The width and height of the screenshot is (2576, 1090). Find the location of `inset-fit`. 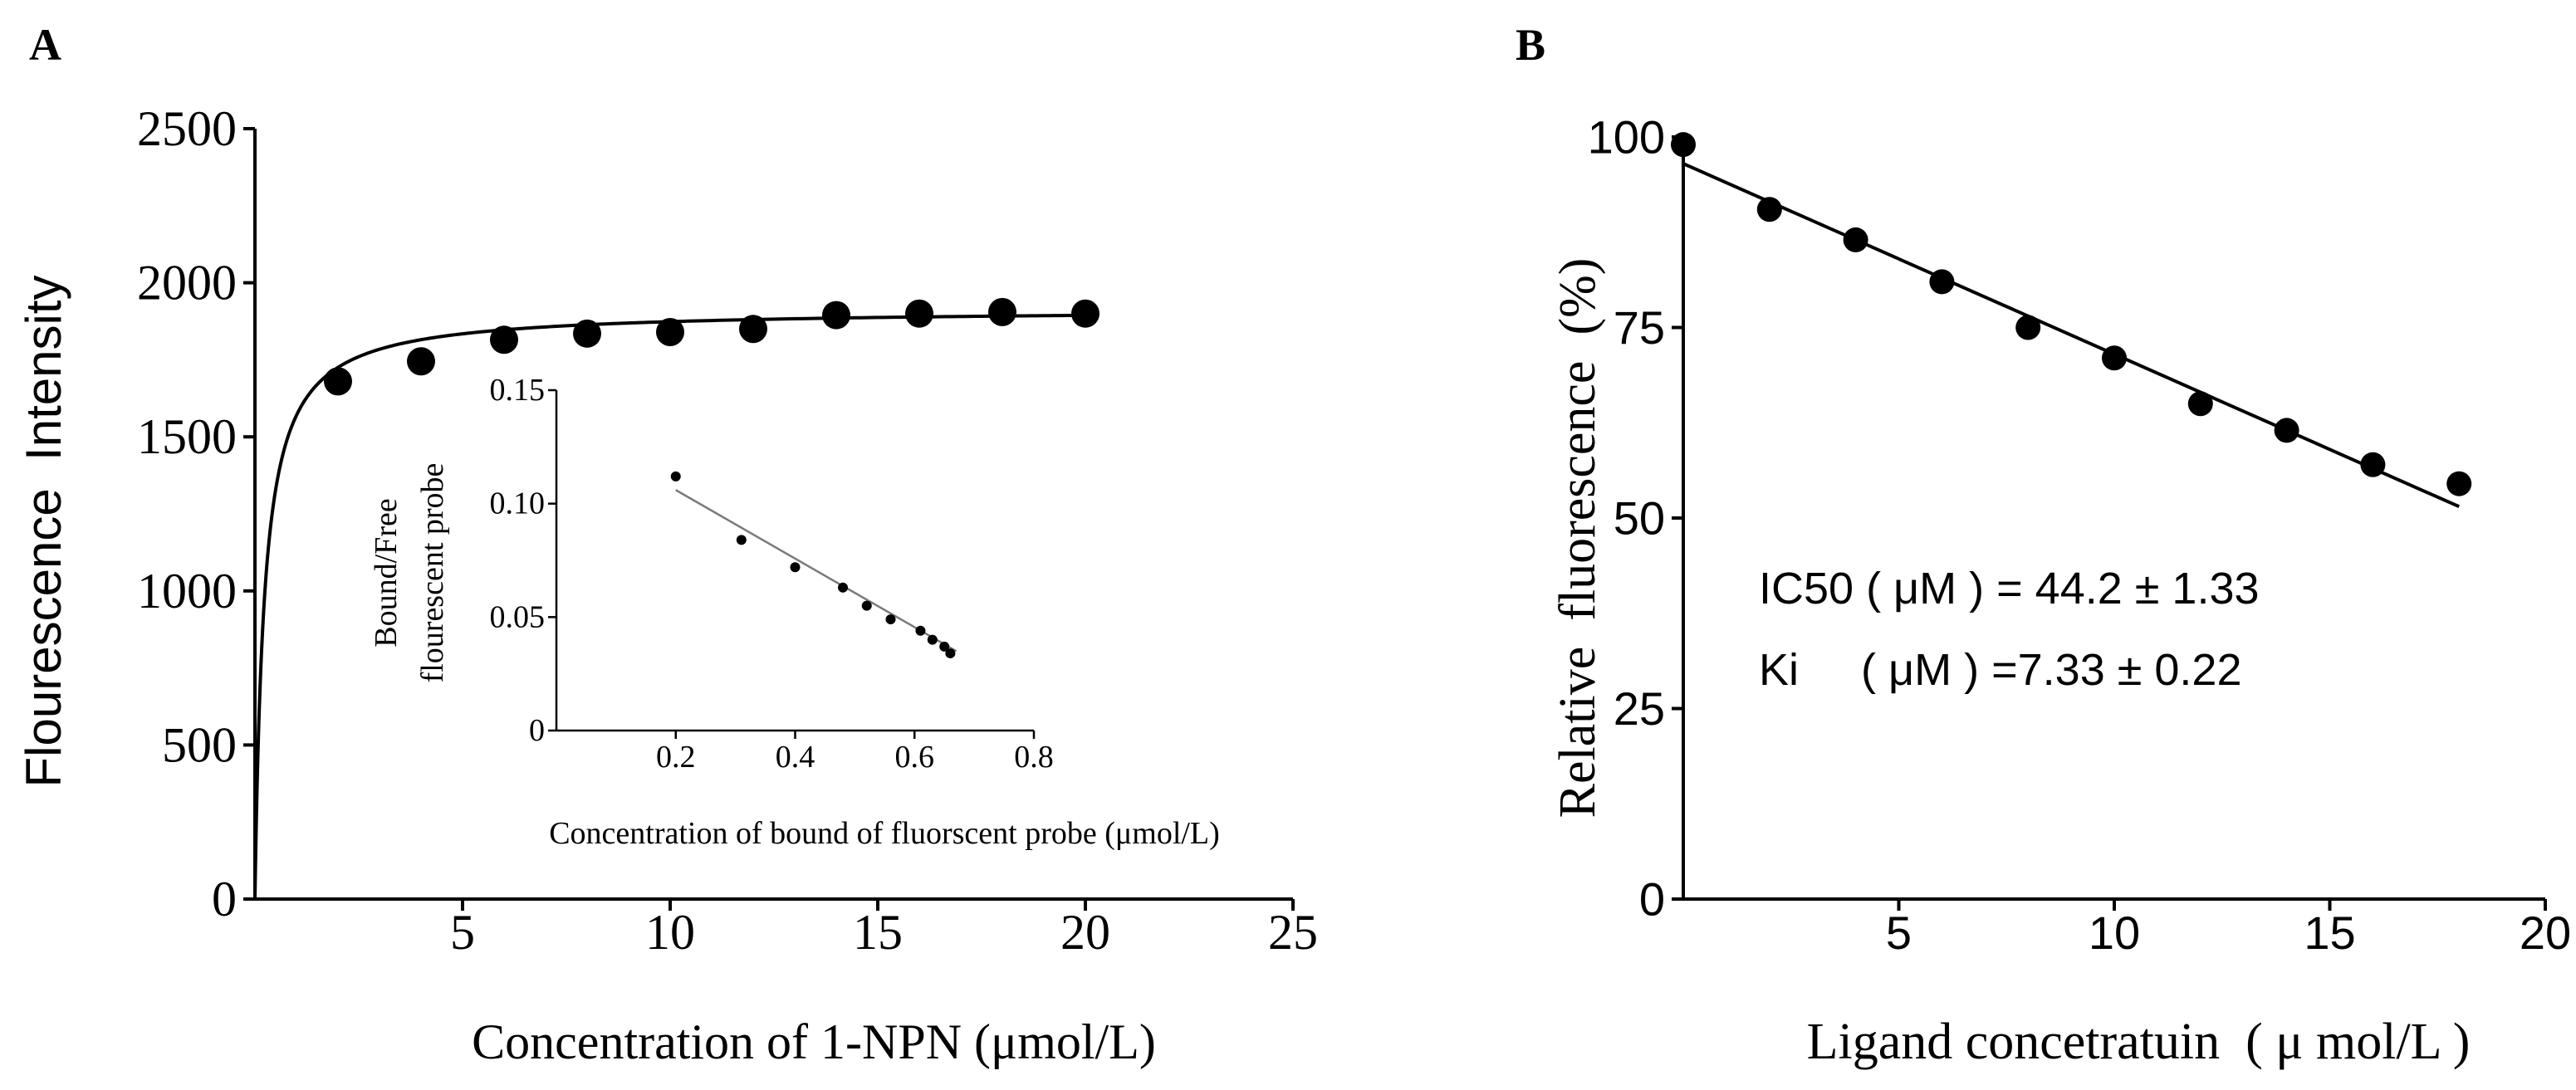

inset-fit is located at coordinates (816, 571).